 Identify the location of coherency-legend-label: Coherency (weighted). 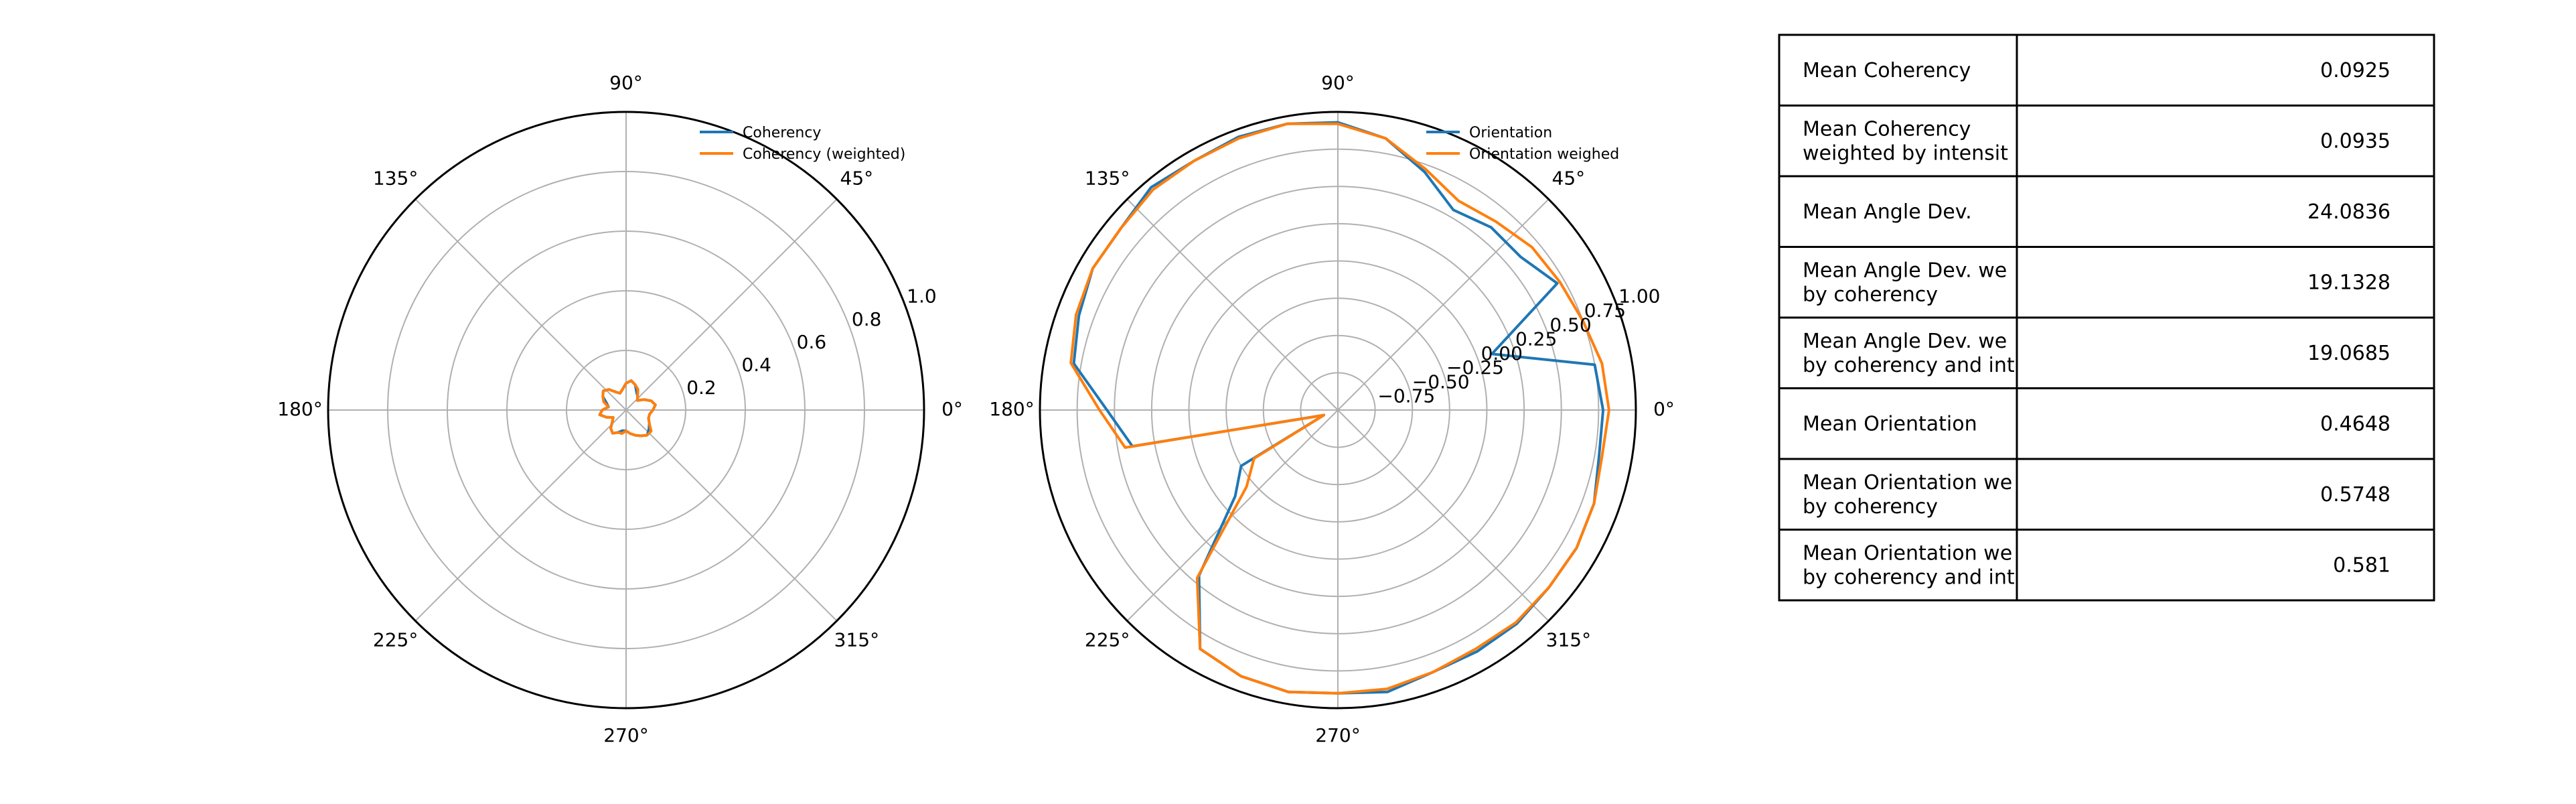
(824, 155).